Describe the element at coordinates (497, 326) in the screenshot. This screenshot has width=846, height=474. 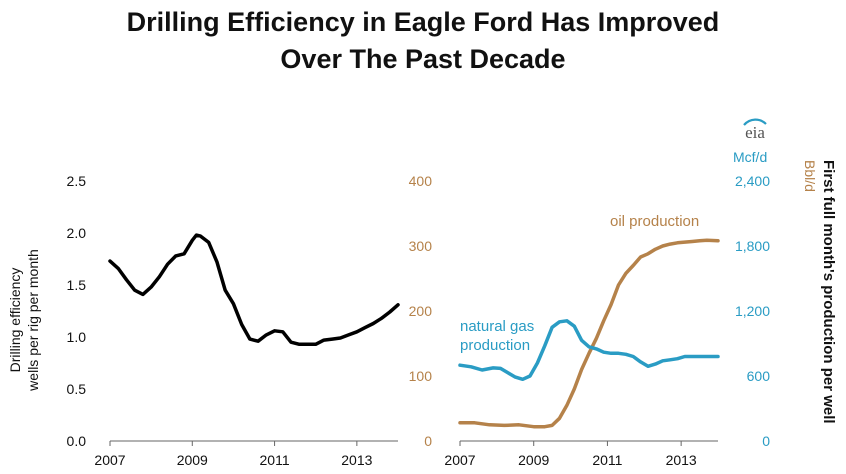
I see `gas-label-line-1: natural gas` at that location.